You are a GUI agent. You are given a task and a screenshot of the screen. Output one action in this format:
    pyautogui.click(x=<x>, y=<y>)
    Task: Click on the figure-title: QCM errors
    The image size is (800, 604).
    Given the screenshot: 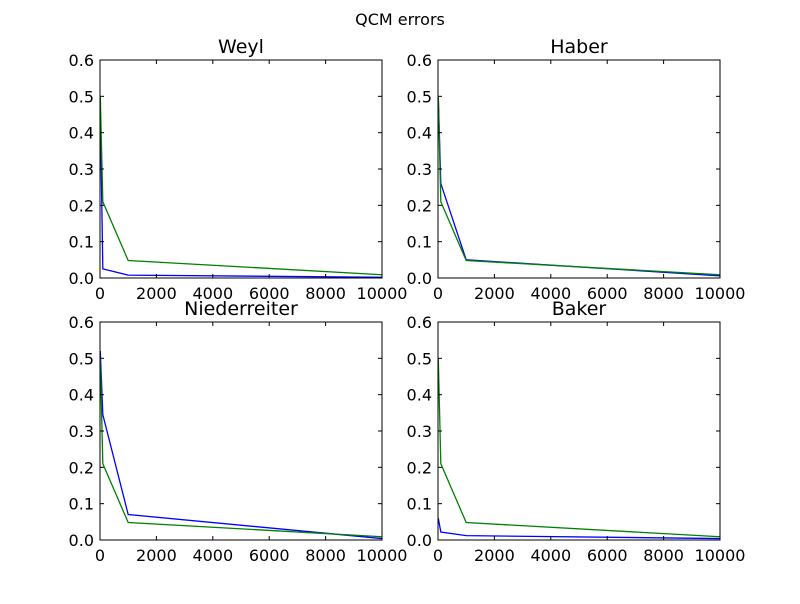 What is the action you would take?
    pyautogui.click(x=400, y=19)
    